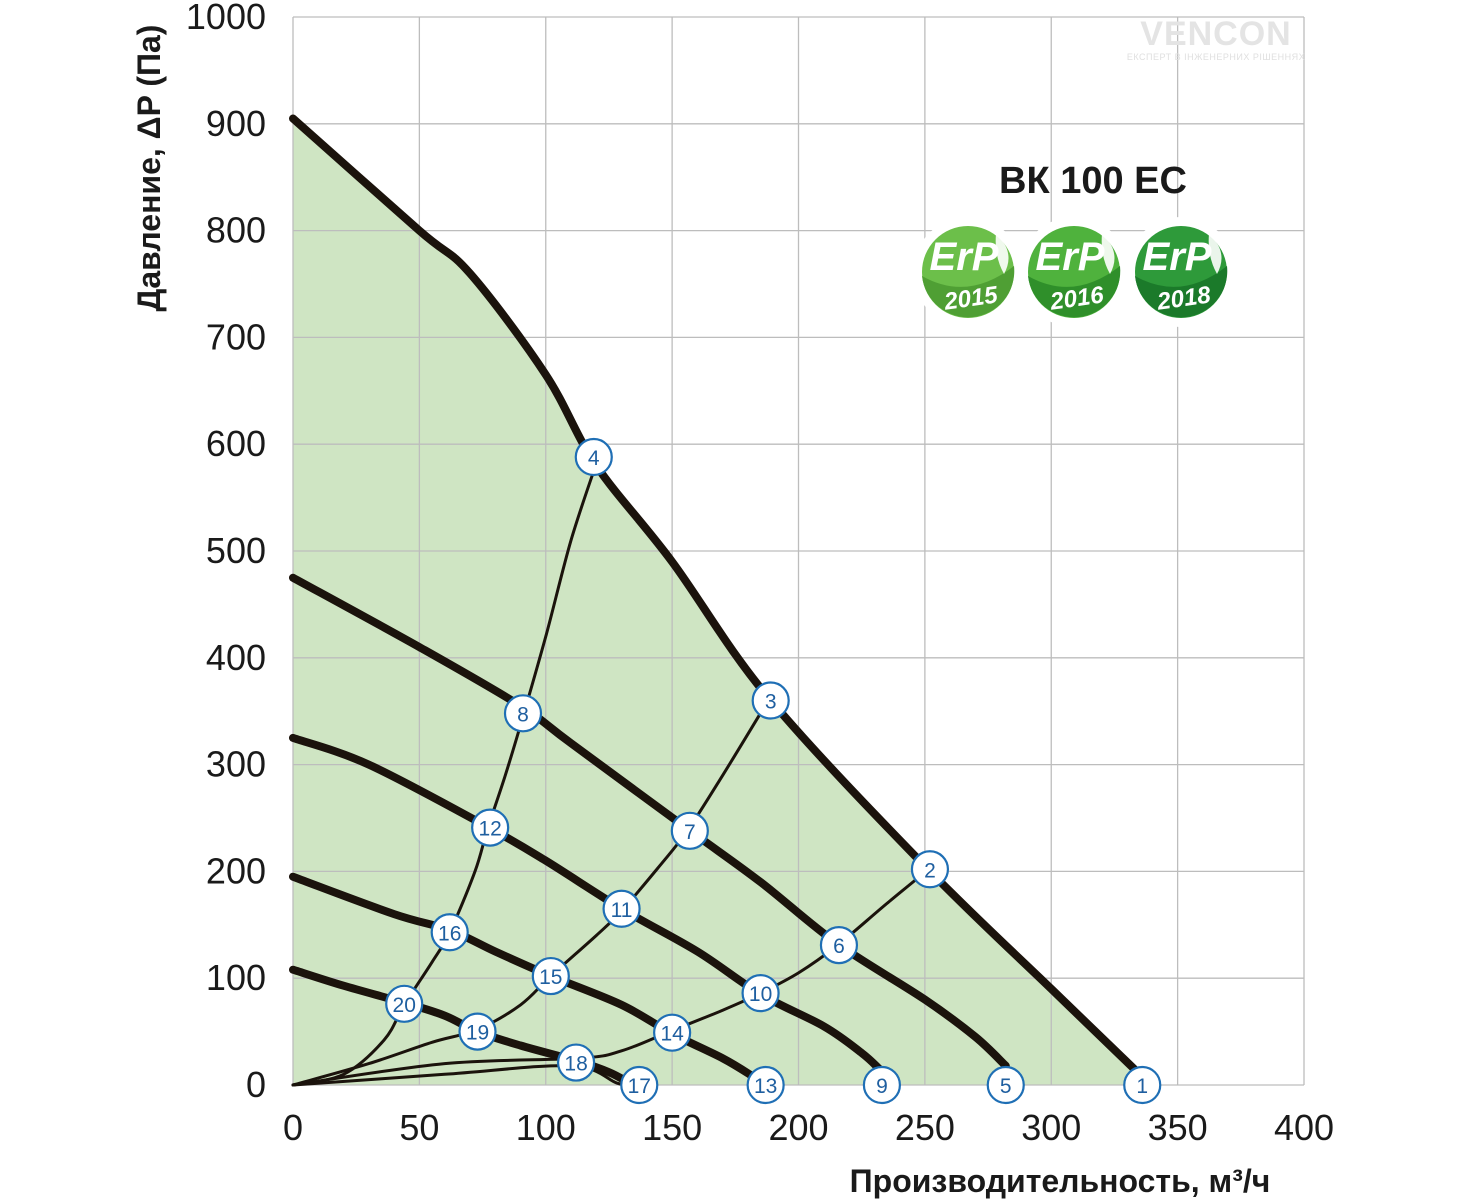 The image size is (1467, 1200). I want to click on curve-marker: 2, so click(930, 869).